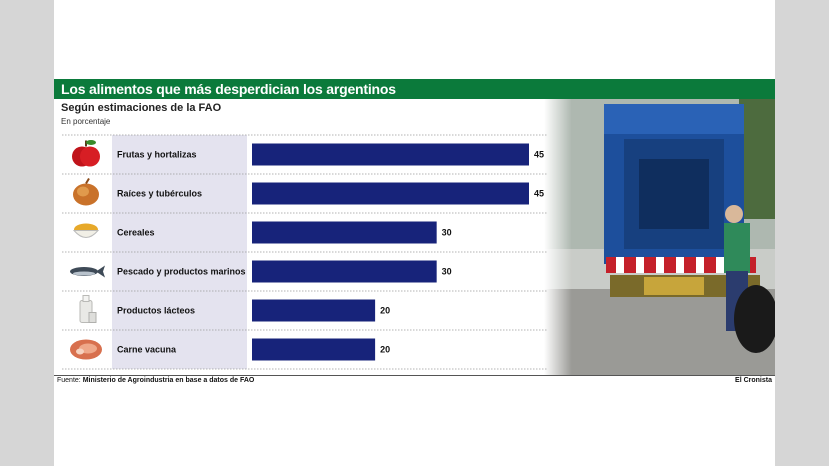 The height and width of the screenshot is (466, 829). What do you see at coordinates (156, 311) in the screenshot?
I see `category-label: Productos lácteos` at bounding box center [156, 311].